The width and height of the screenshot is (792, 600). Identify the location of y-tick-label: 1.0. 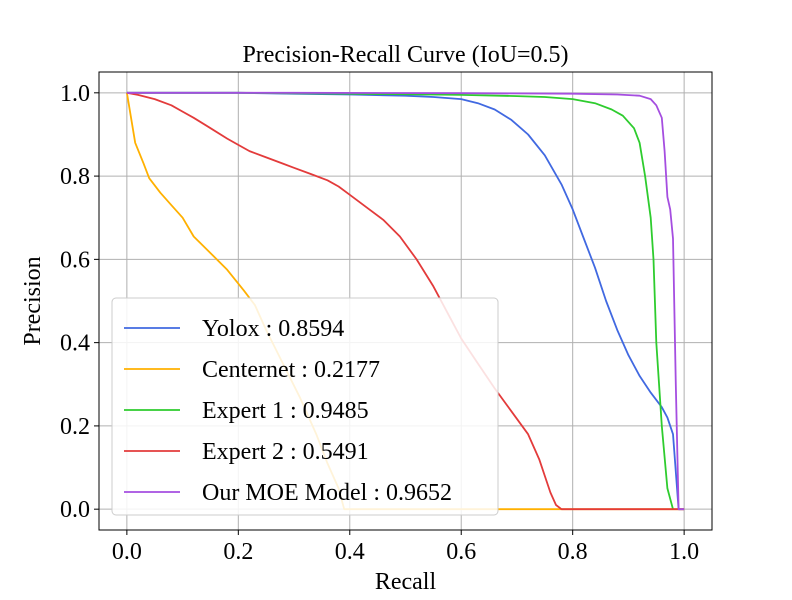
(75, 94).